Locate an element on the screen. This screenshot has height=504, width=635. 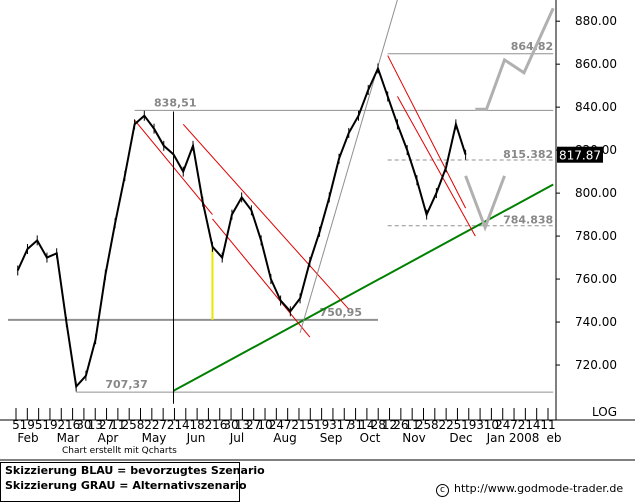
x-tick-label: 28 is located at coordinates (378, 425).